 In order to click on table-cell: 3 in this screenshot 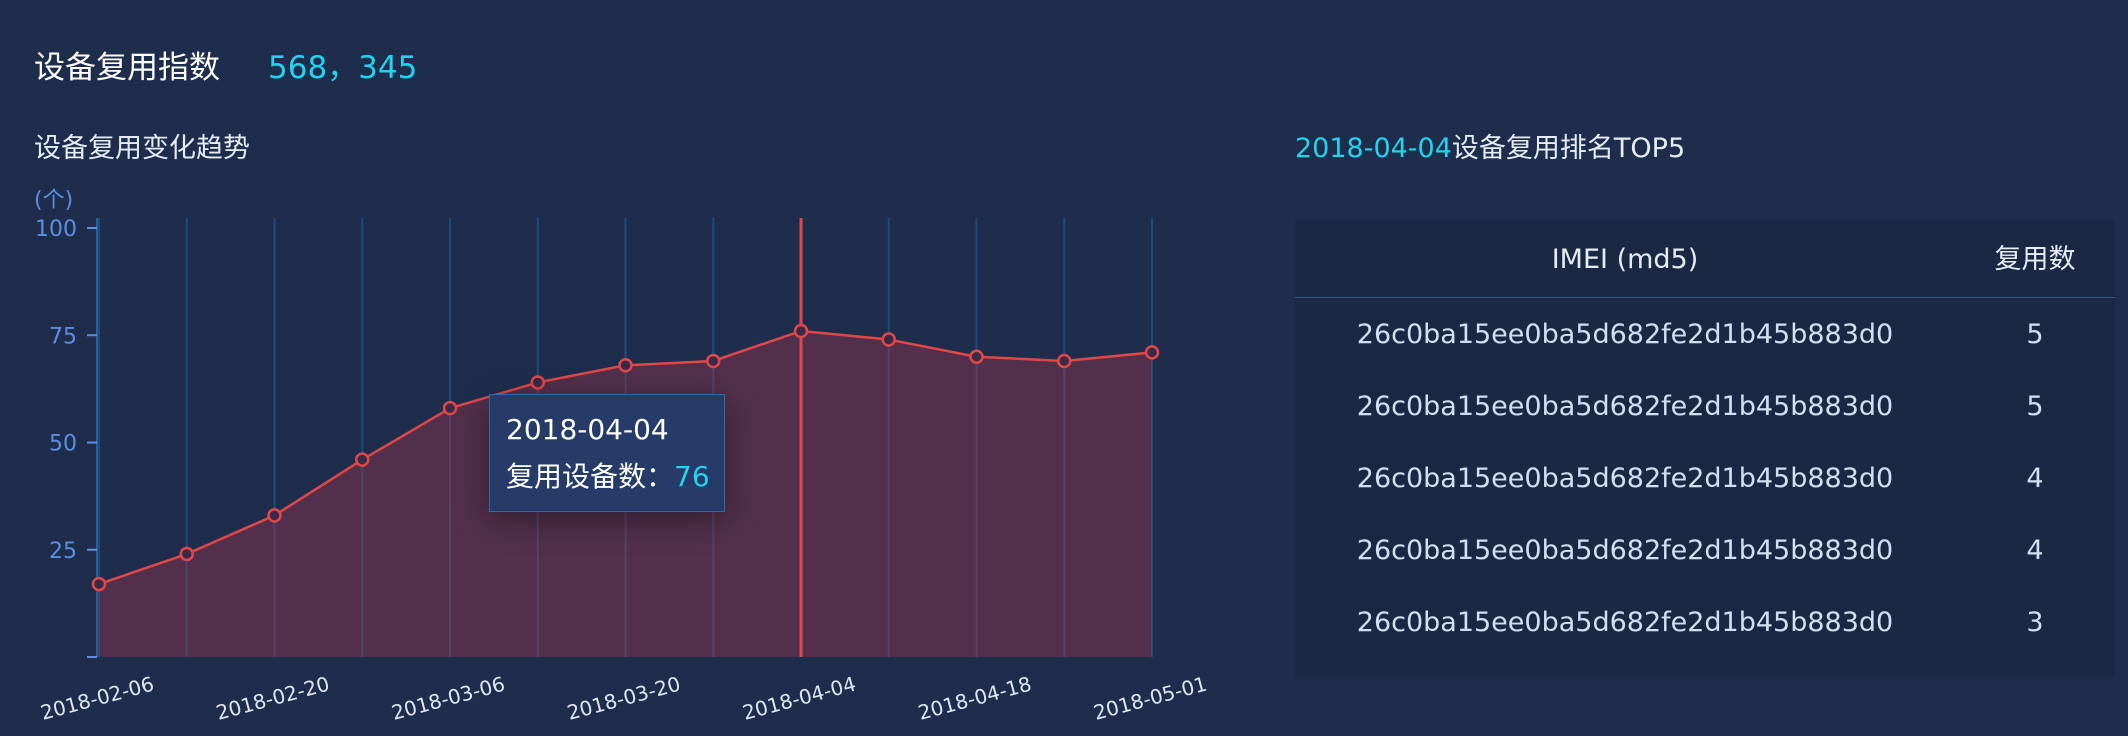, I will do `click(2035, 622)`.